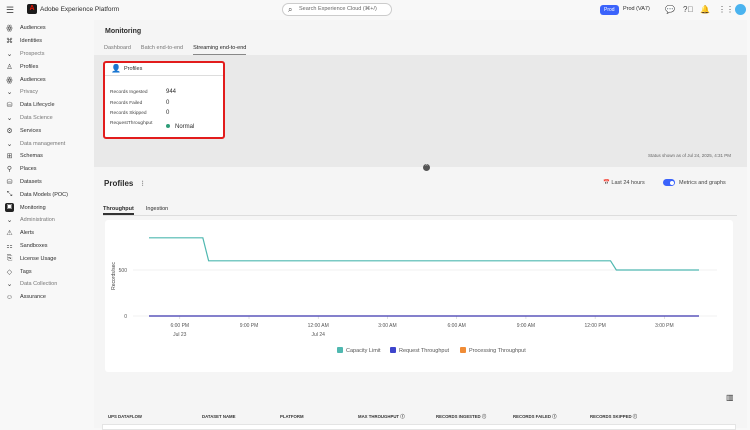 Image resolution: width=750 pixels, height=430 pixels. Describe the element at coordinates (168, 113) in the screenshot. I see `metric-value: 0` at that location.